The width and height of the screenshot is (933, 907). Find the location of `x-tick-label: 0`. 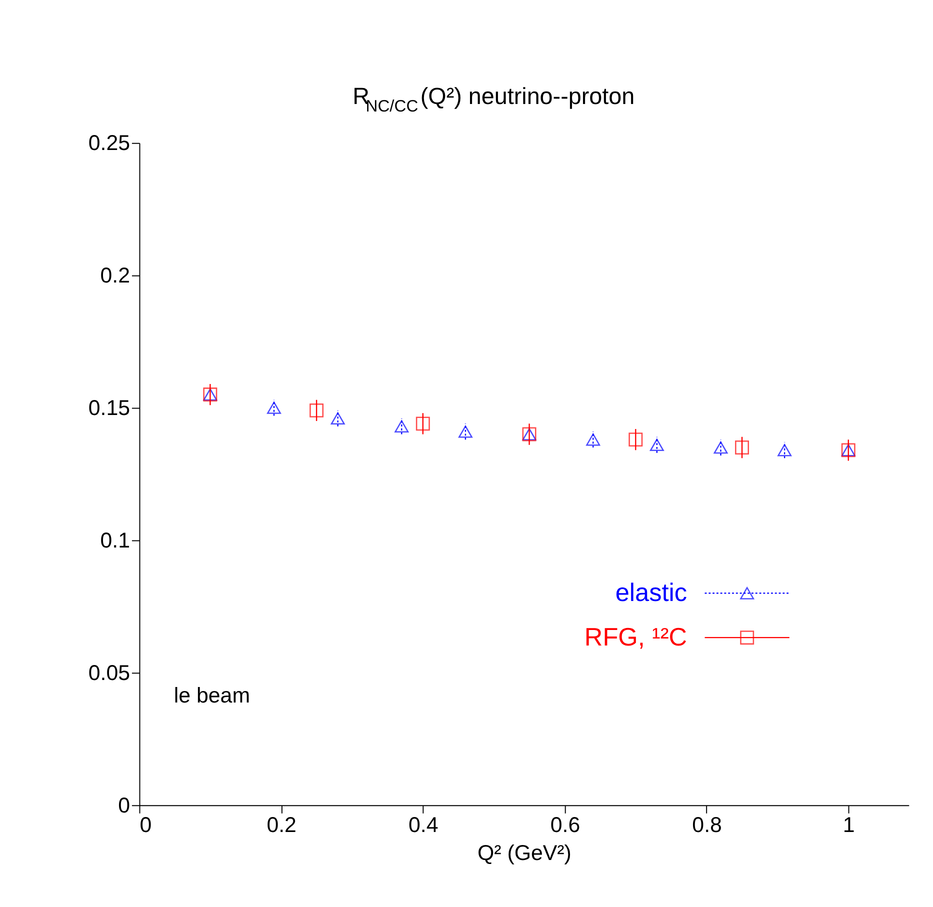

x-tick-label: 0 is located at coordinates (146, 824).